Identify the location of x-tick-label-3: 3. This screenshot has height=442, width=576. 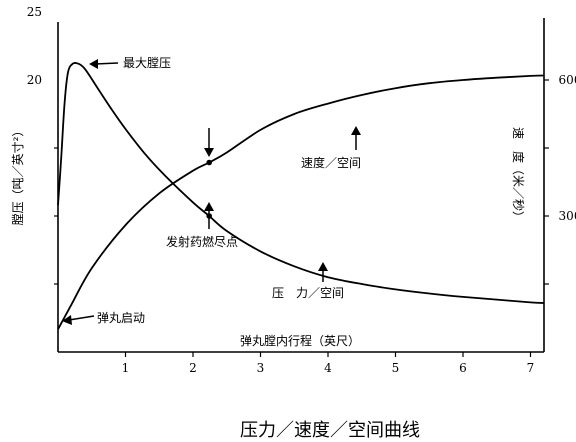
(261, 368).